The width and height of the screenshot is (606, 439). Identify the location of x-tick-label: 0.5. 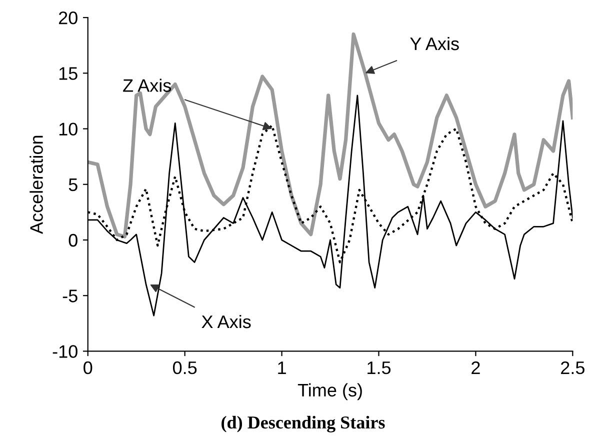
(184, 367).